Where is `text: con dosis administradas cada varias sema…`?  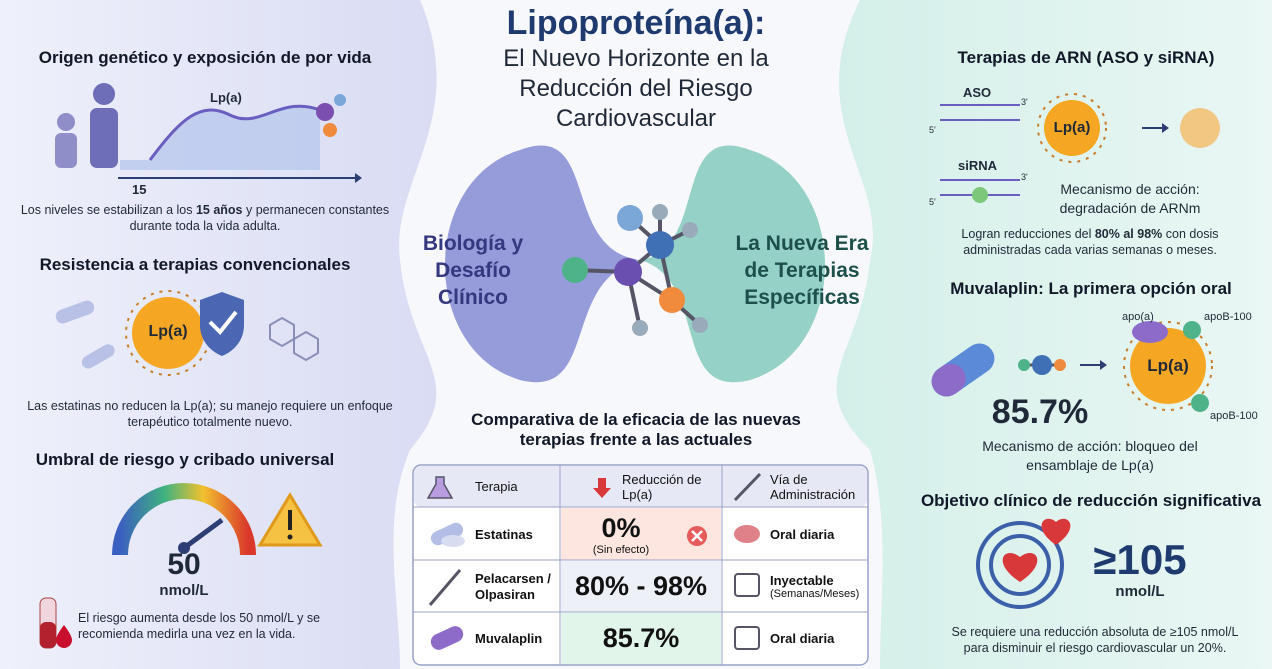 text: con dosis administradas cada varias sema… is located at coordinates (1091, 242).